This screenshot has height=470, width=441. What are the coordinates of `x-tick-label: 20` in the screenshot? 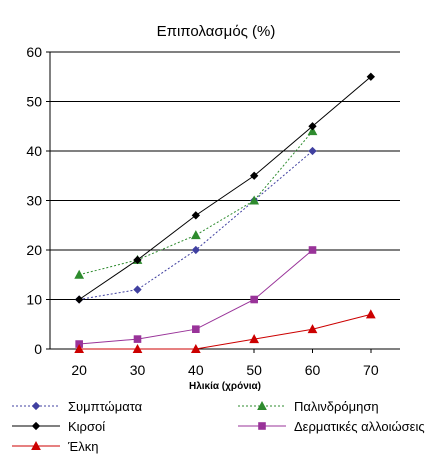 It's located at (79, 370).